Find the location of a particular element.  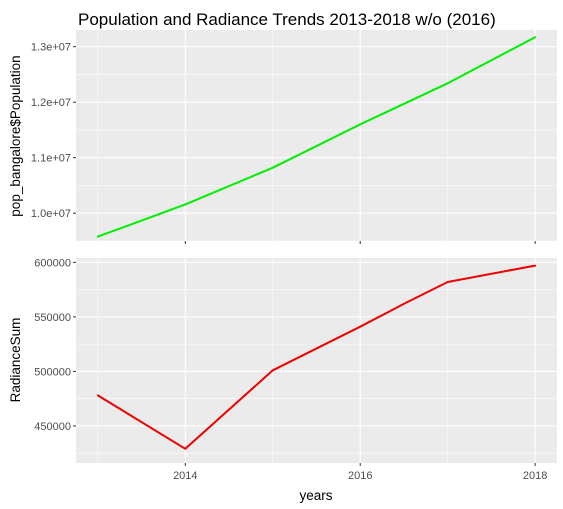

radiance-y-tick-label: 450000 is located at coordinates (52, 427).